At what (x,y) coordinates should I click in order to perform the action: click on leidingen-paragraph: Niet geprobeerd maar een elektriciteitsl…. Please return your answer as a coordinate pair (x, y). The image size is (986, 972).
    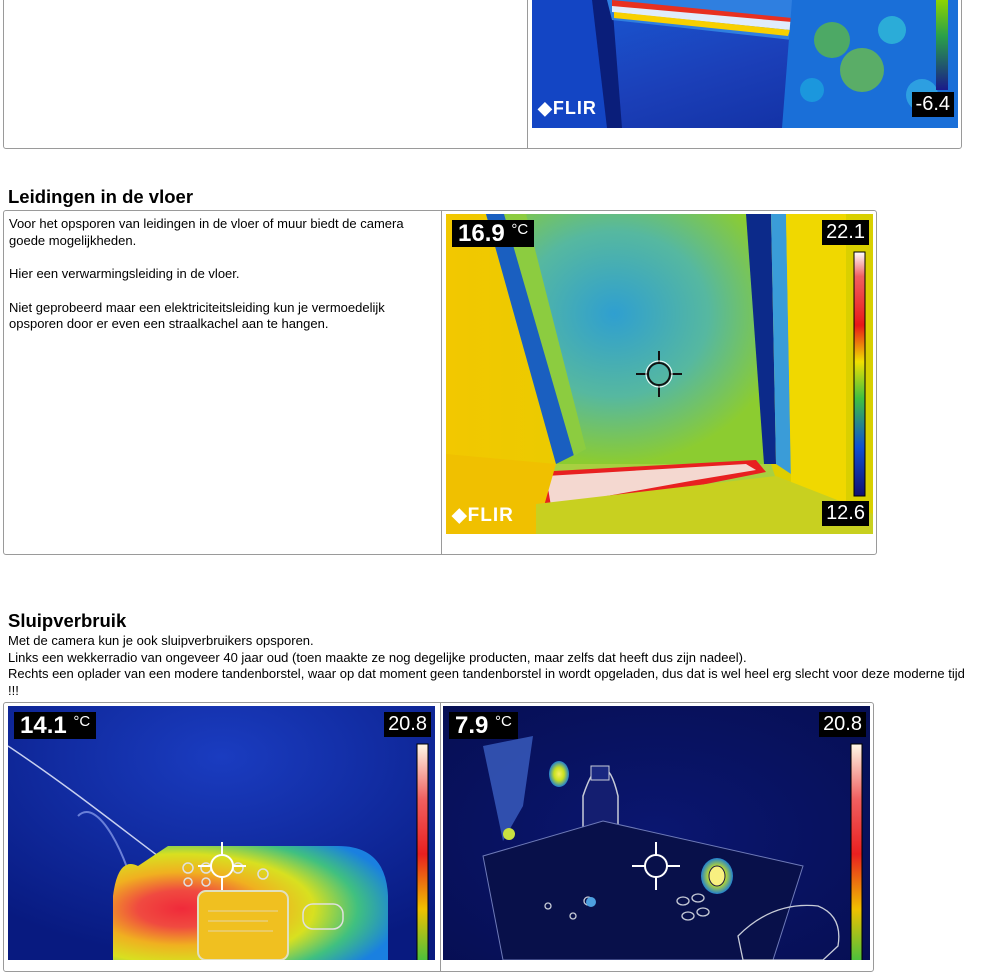
    Looking at the image, I should click on (197, 315).